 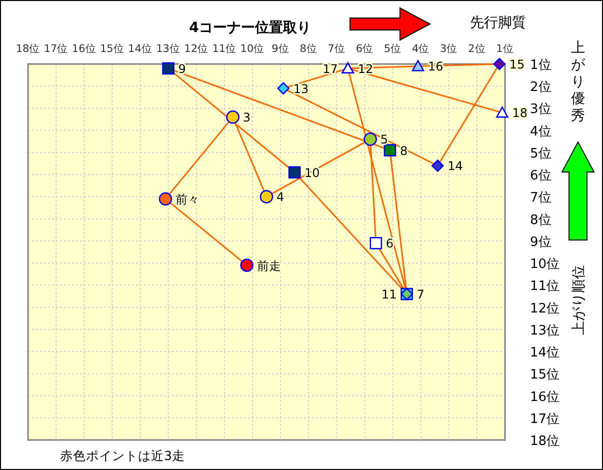 What do you see at coordinates (246, 117) in the screenshot?
I see `annotation: 3` at bounding box center [246, 117].